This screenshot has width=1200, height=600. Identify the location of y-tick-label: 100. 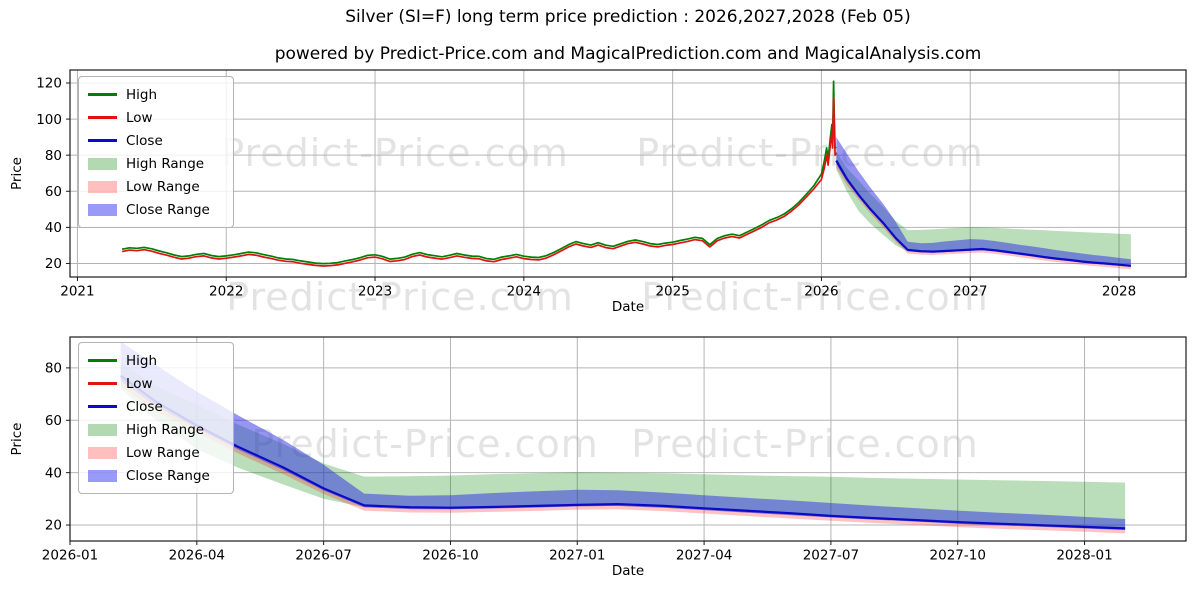
(49, 120).